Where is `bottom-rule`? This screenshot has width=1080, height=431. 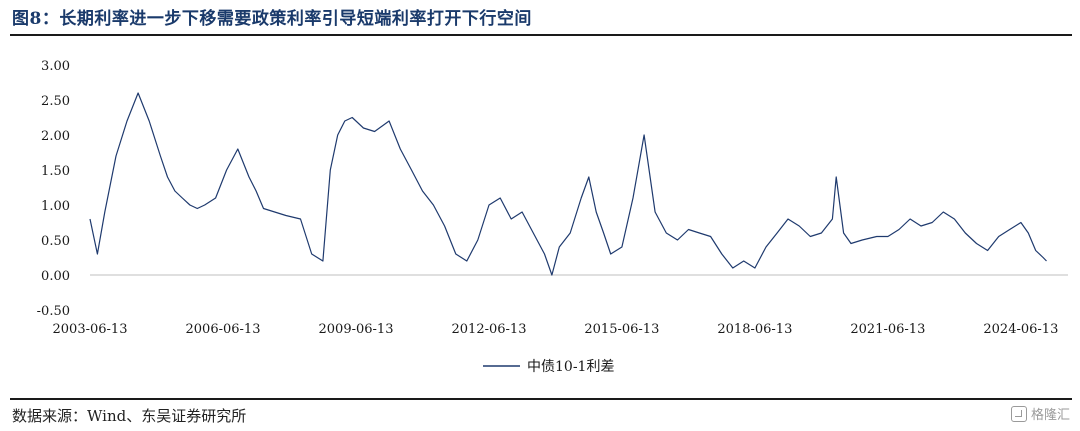 bottom-rule is located at coordinates (541, 399).